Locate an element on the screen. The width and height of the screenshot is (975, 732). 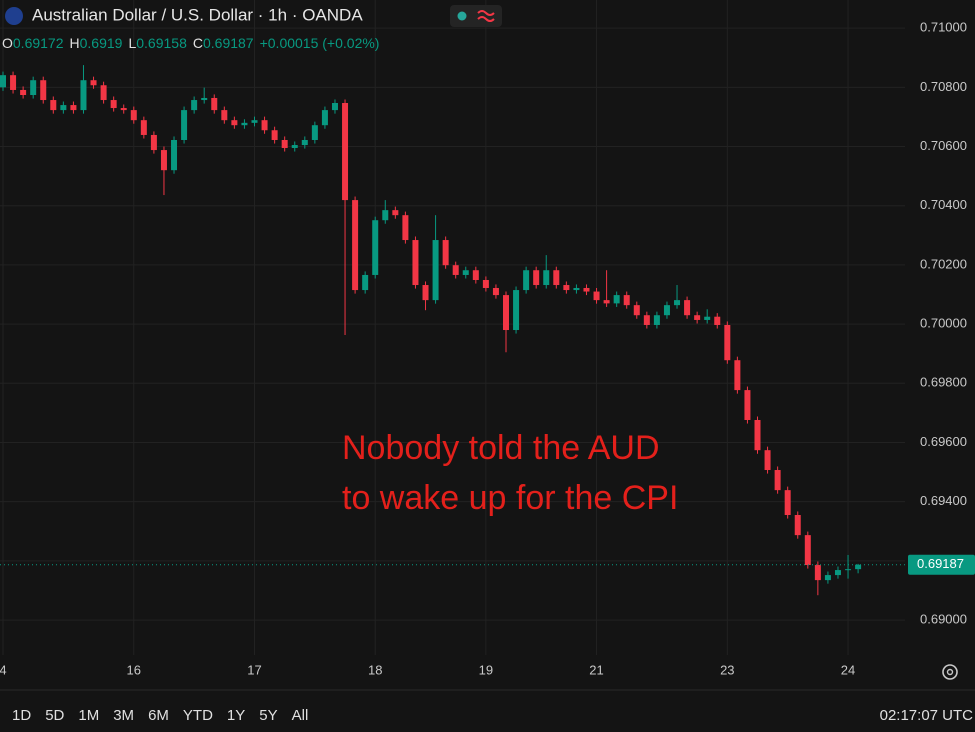
ohlc-key: O is located at coordinates (7, 43).